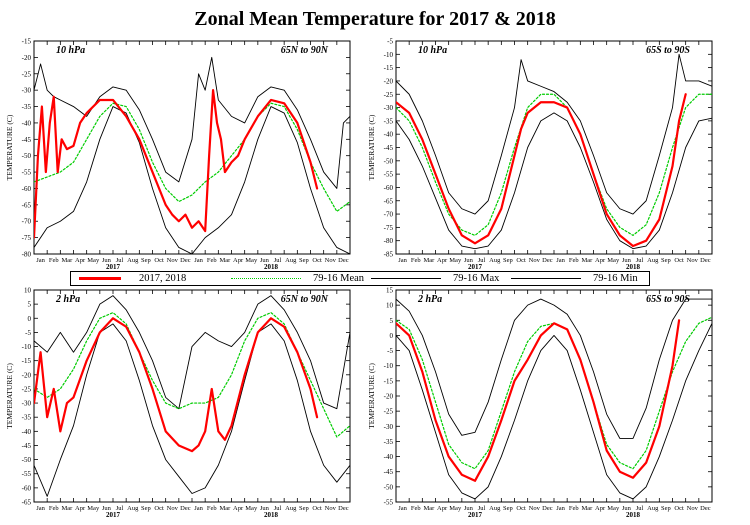  Describe the element at coordinates (27, 361) in the screenshot. I see `y-tick-label: -15` at that location.